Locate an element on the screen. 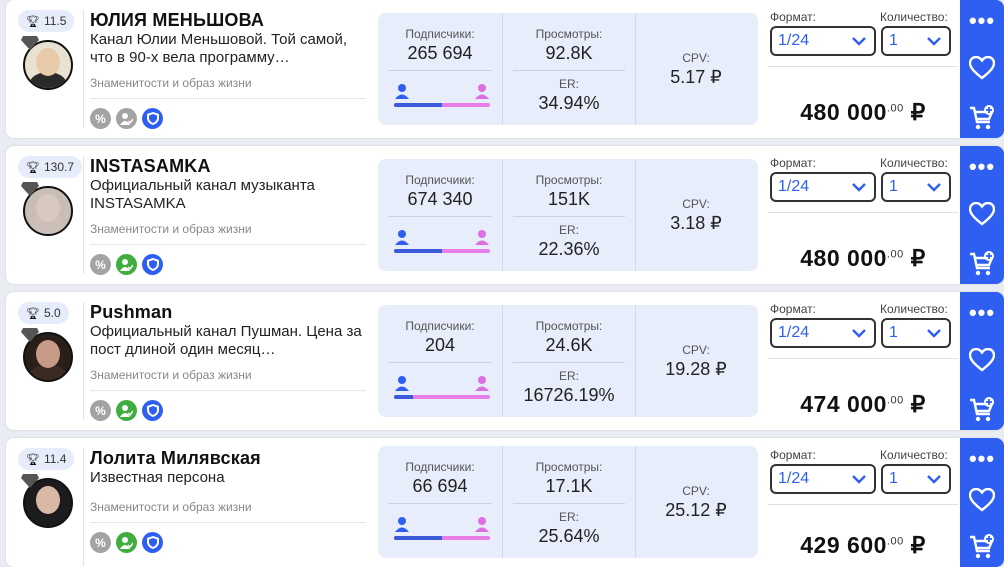 The height and width of the screenshot is (567, 1004). cpv-value: 19.28 ₽ is located at coordinates (696, 369).